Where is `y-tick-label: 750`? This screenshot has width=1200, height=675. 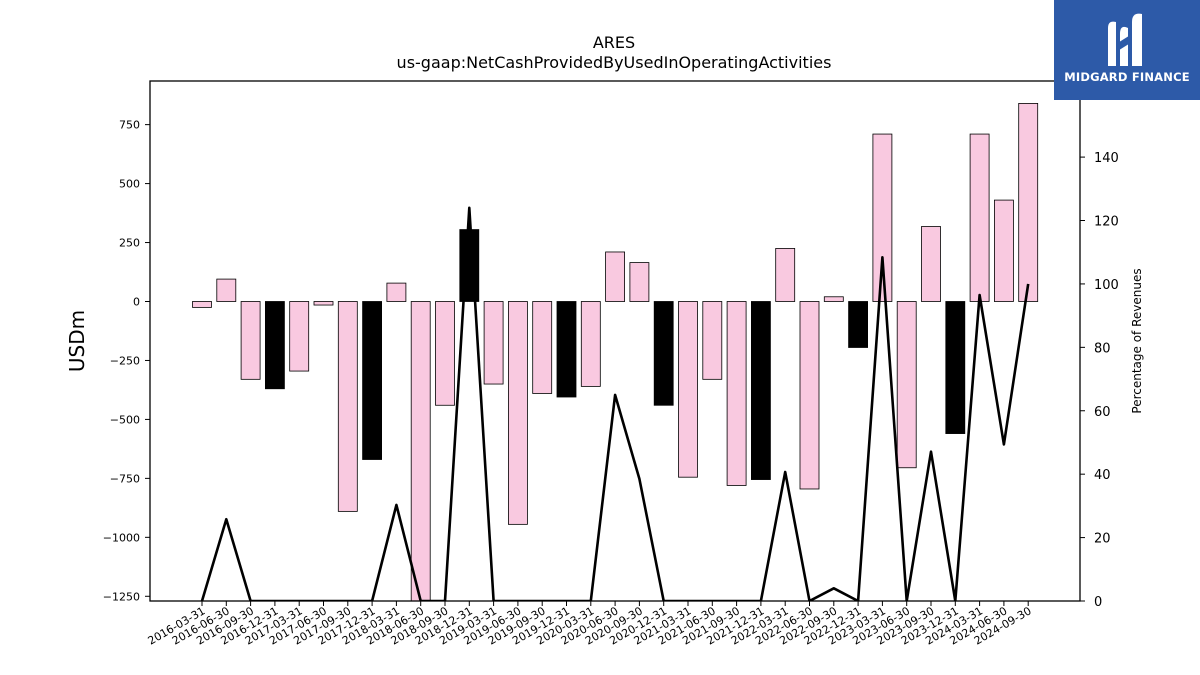 y-tick-label: 750 is located at coordinates (129, 125).